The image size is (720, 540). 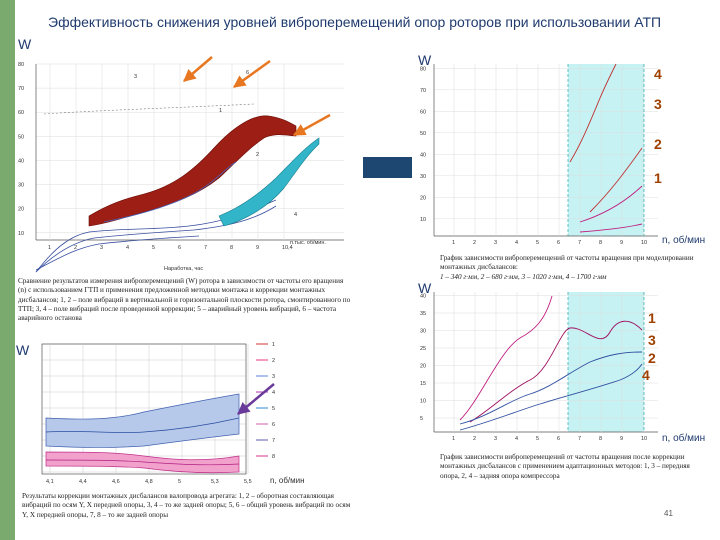 What do you see at coordinates (495, 243) in the screenshot?
I see `tr-x-tick: 3` at bounding box center [495, 243].